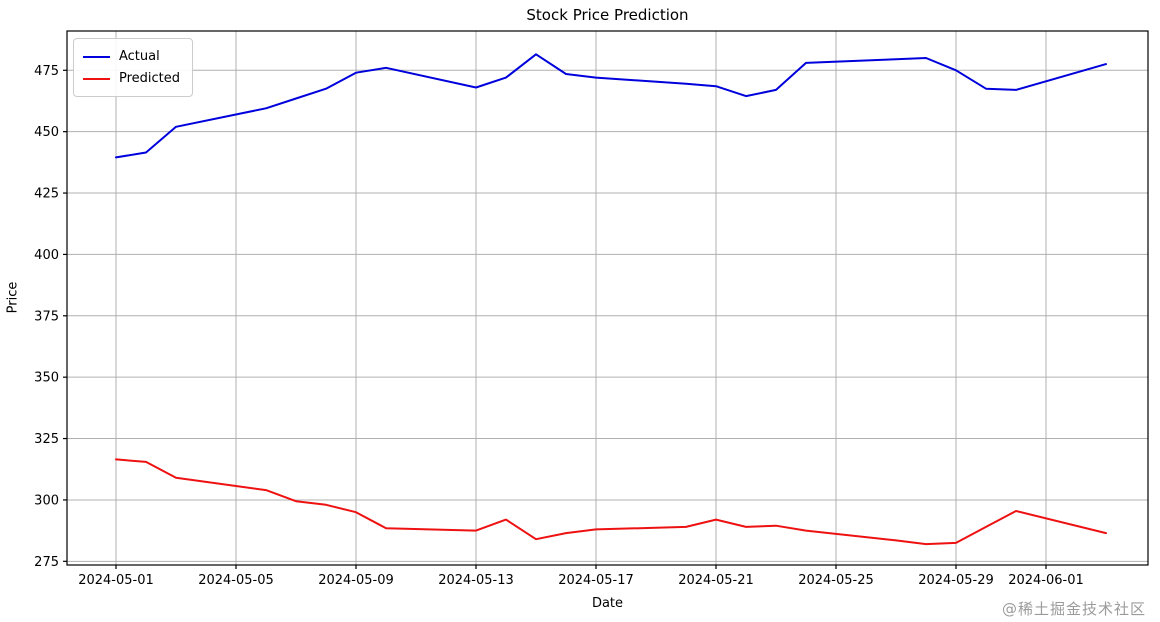 Image resolution: width=1160 pixels, height=622 pixels. I want to click on x-tick-label: 2024-05-05, so click(236, 580).